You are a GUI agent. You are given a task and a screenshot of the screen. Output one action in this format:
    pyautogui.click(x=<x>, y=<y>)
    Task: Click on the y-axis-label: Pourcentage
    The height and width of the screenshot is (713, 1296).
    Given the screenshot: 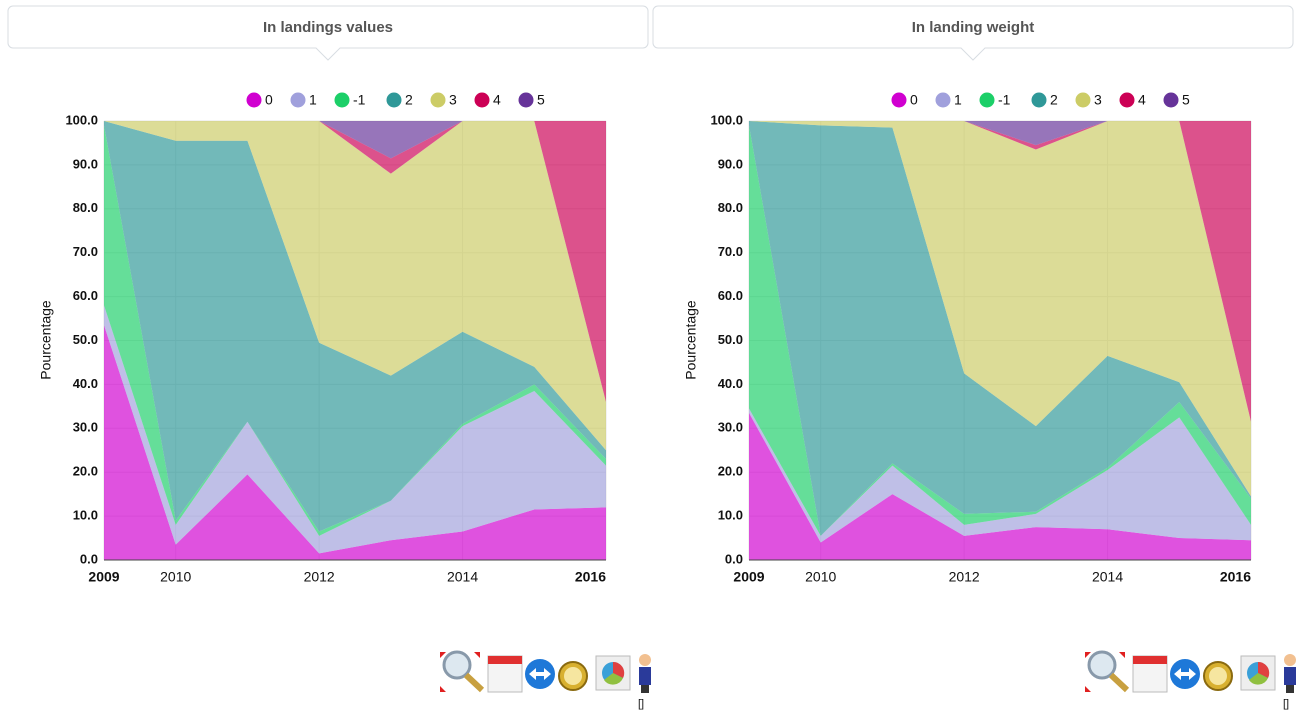 What is the action you would take?
    pyautogui.click(x=691, y=340)
    